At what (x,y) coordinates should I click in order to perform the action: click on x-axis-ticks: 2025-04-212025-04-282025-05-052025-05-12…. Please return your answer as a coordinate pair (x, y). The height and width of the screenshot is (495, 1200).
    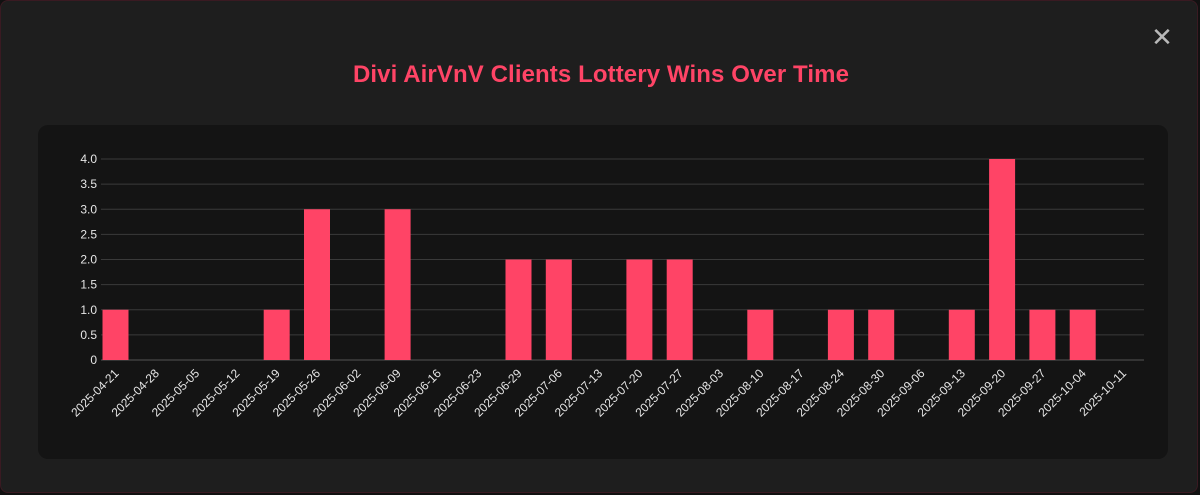
    Looking at the image, I should click on (598, 393).